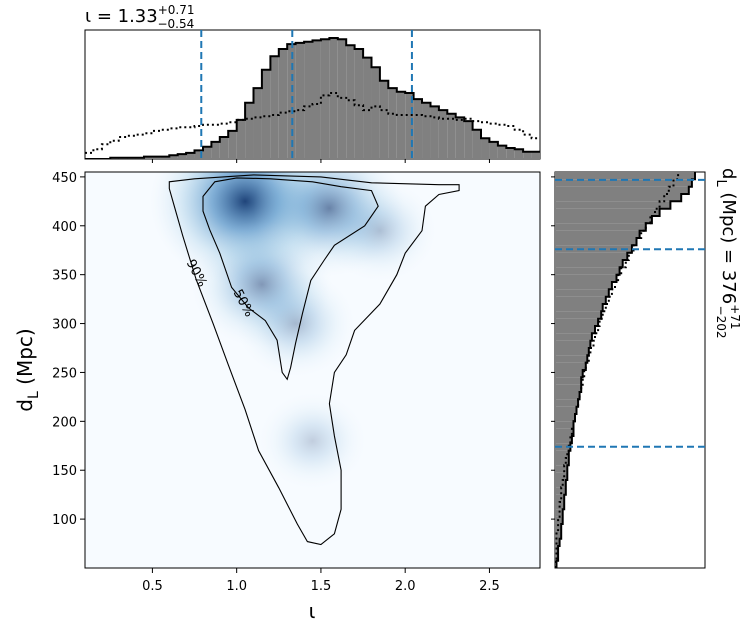  Describe the element at coordinates (489, 586) in the screenshot. I see `x-tick-label: 2.5` at that location.